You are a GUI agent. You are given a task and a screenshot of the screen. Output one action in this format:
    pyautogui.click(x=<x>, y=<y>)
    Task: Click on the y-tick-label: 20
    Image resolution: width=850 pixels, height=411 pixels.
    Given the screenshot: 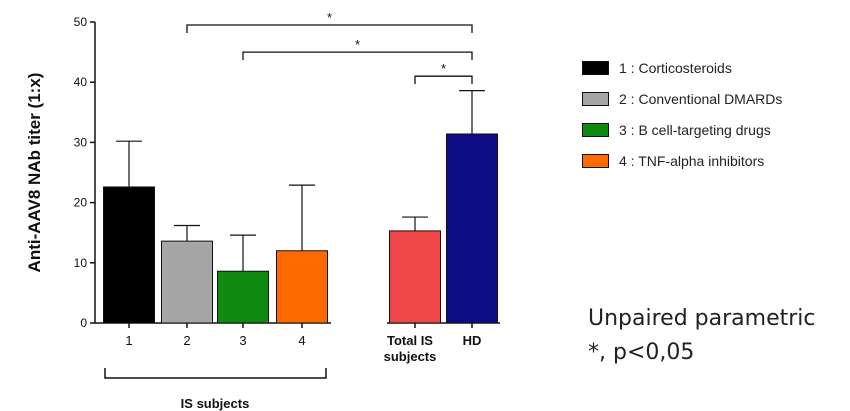 What is the action you would take?
    pyautogui.click(x=81, y=203)
    